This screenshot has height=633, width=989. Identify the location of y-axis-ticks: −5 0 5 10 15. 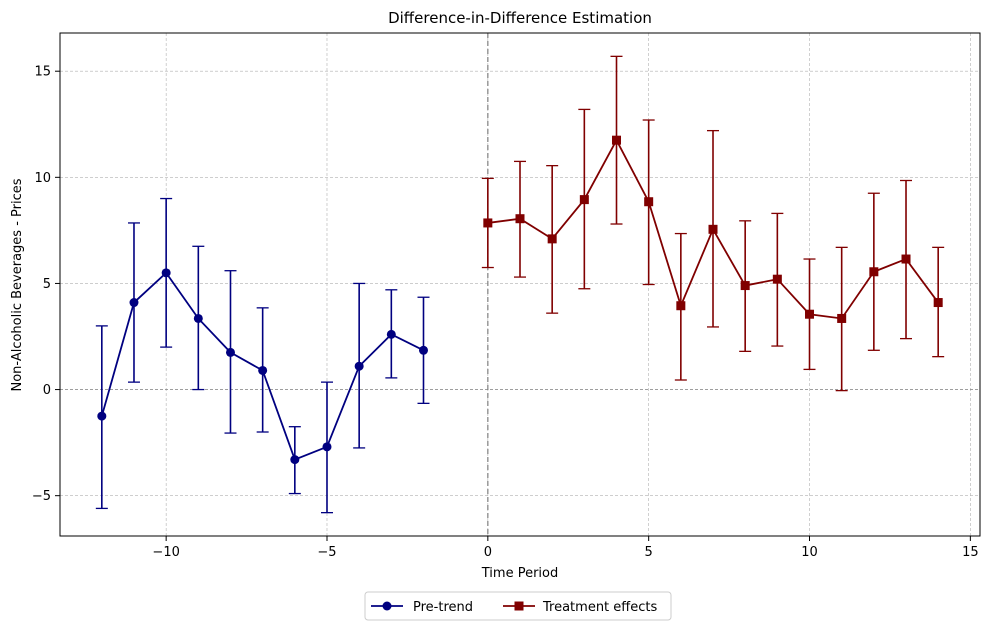
(46, 284).